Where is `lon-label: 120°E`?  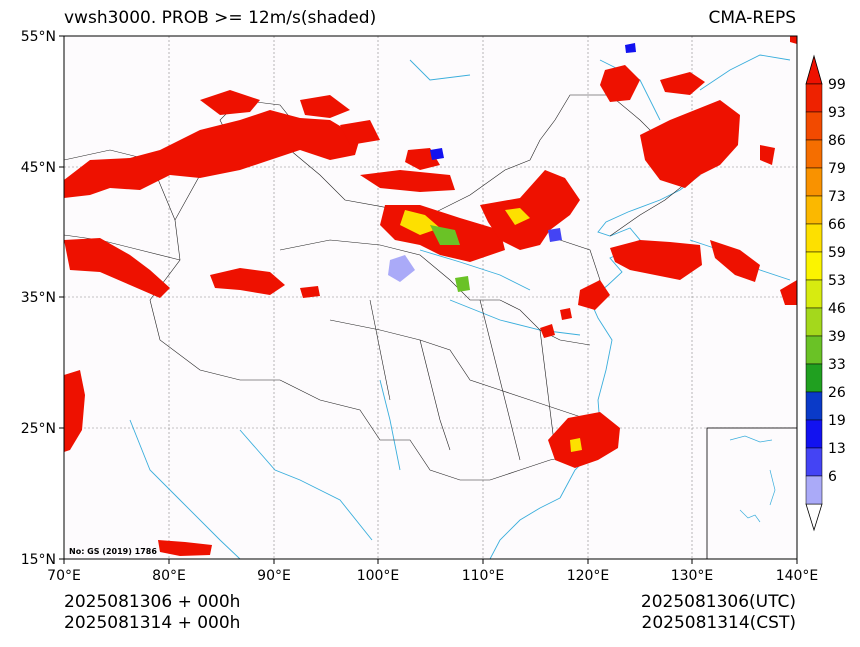 lon-label: 120°E is located at coordinates (588, 576).